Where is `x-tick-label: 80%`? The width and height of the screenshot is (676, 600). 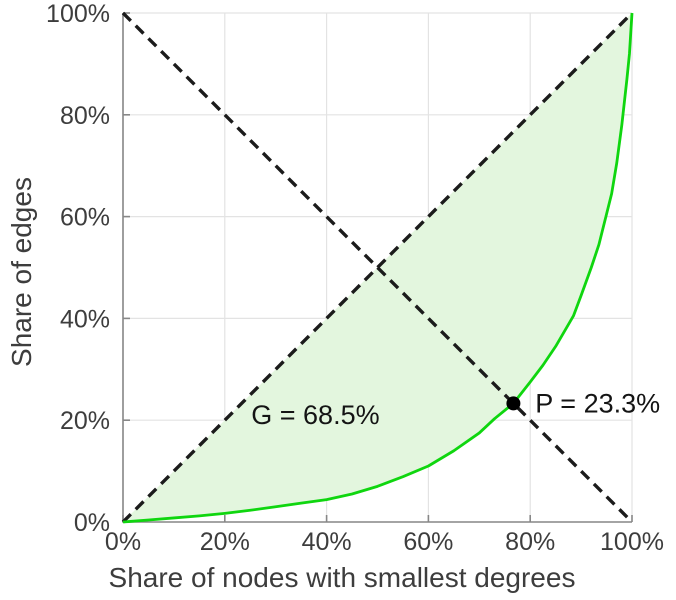
x-tick-label: 80% is located at coordinates (530, 542).